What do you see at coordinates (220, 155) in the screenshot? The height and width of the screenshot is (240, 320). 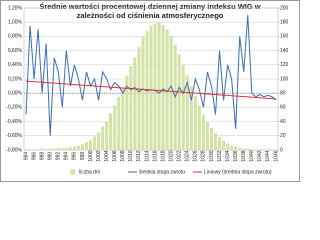 I see `x-tick-label: 1032` at bounding box center [220, 155].